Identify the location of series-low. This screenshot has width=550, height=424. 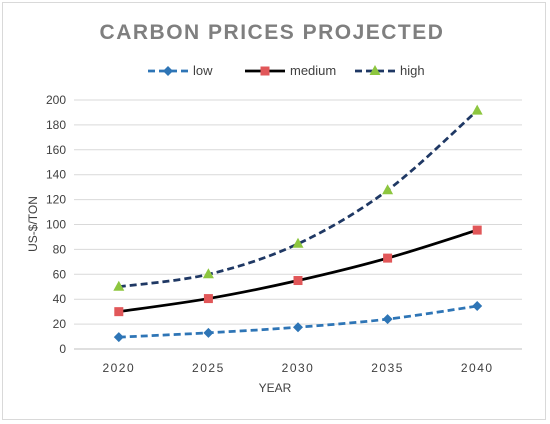
(298, 322).